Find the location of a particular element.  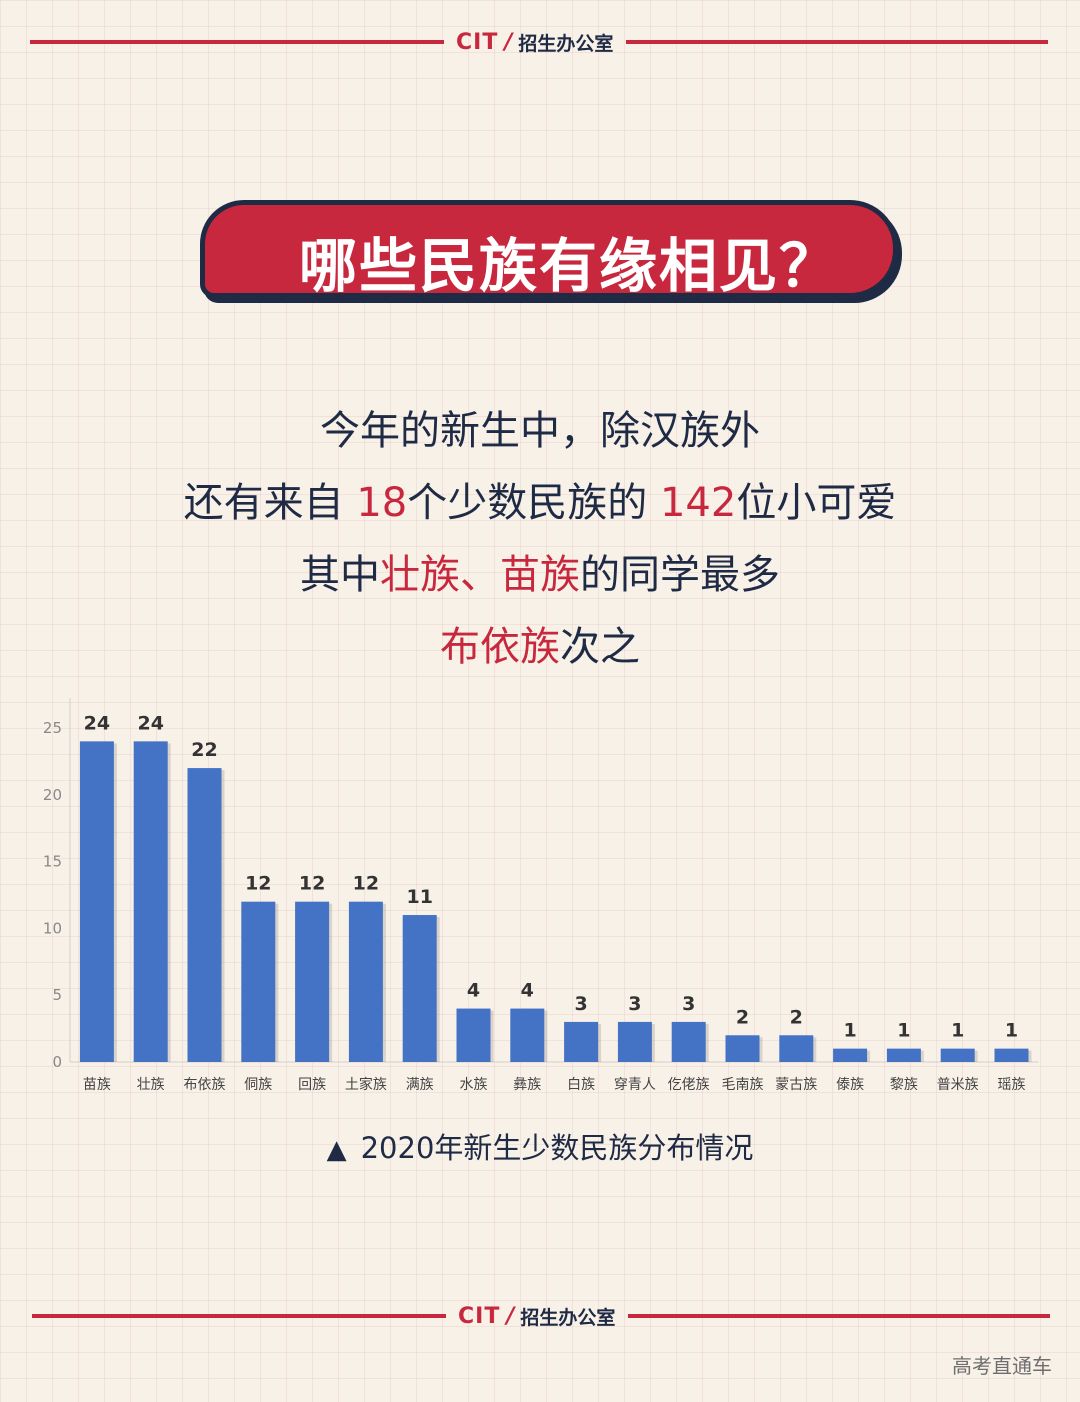

x-tick-label: 蒙古族 is located at coordinates (796, 1085).